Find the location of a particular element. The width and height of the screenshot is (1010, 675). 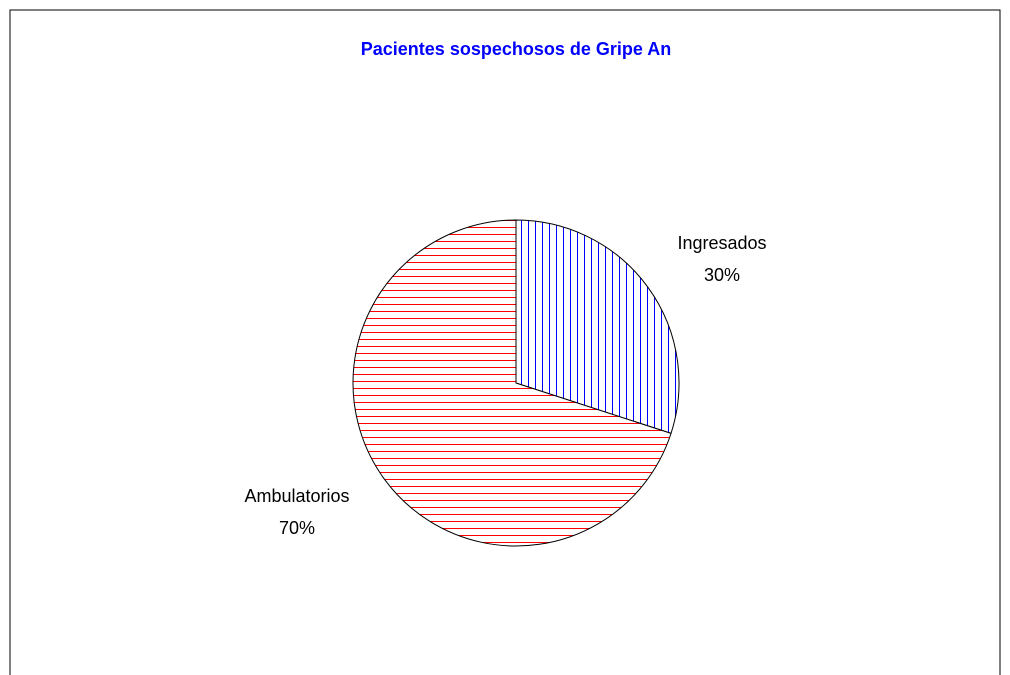

slice-value-label: 70% is located at coordinates (297, 528).